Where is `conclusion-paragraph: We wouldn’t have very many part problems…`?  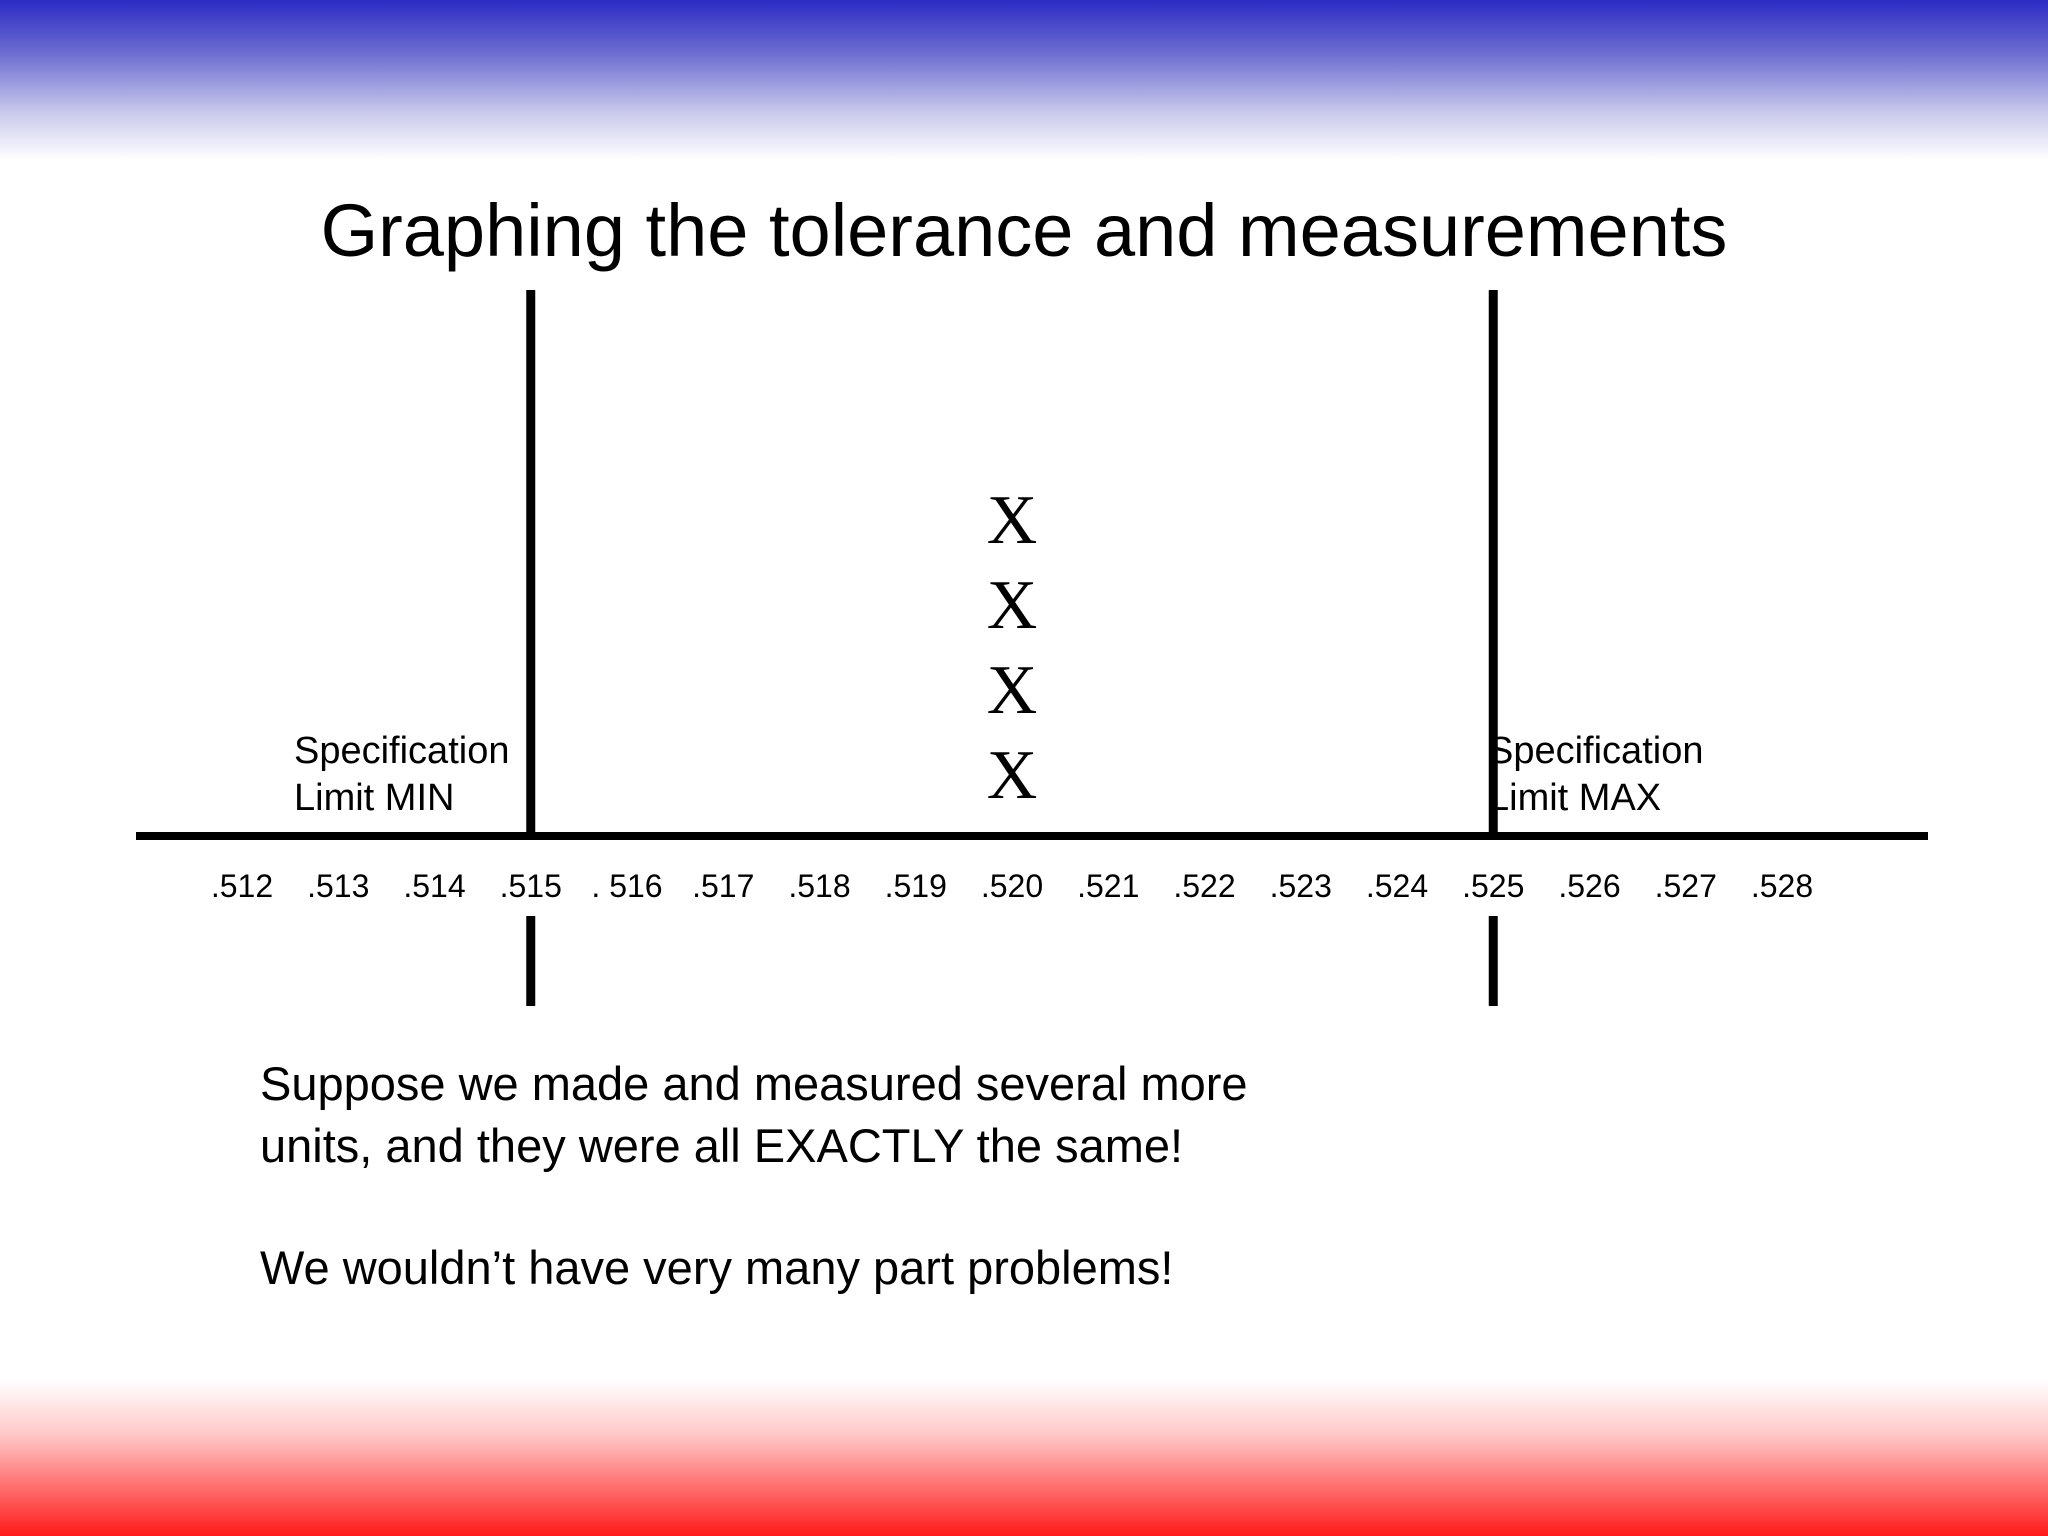 conclusion-paragraph: We wouldn’t have very many part problems… is located at coordinates (717, 1267).